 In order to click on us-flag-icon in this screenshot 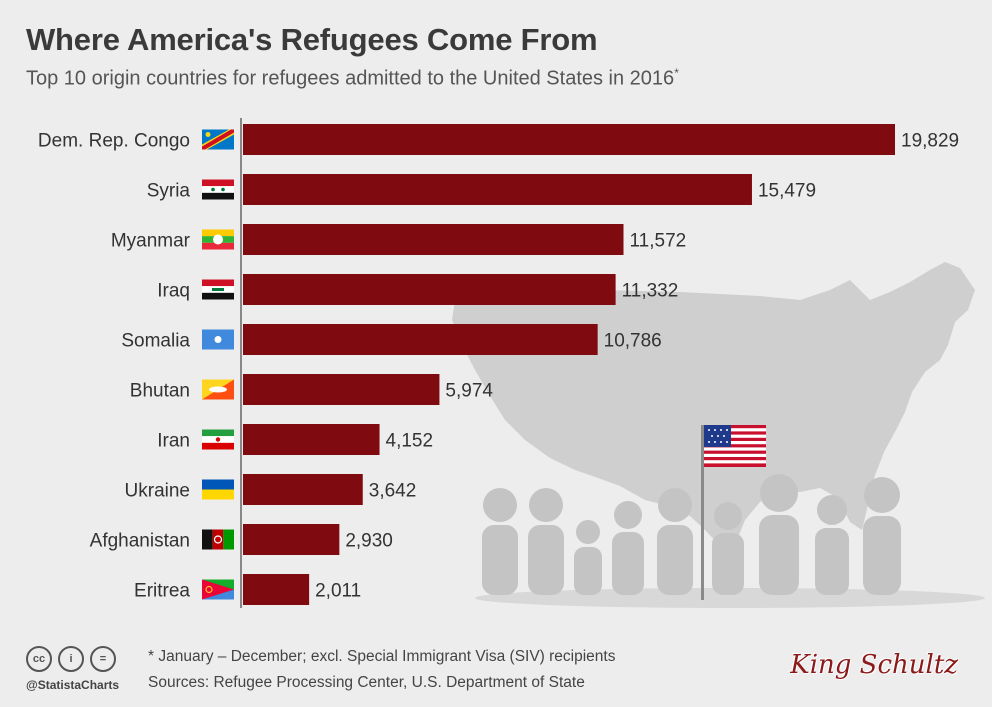, I will do `click(733, 512)`.